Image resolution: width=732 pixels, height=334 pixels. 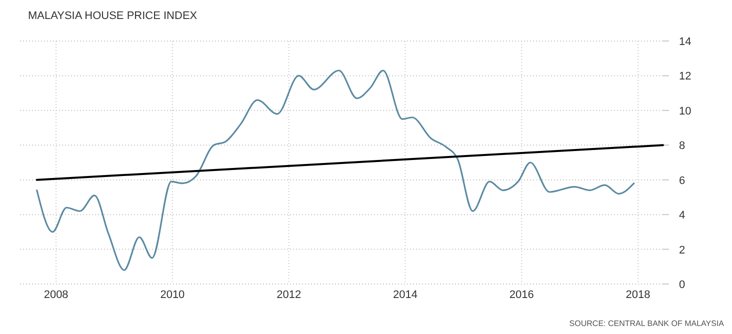 What do you see at coordinates (682, 216) in the screenshot?
I see `y-tick-label: 4` at bounding box center [682, 216].